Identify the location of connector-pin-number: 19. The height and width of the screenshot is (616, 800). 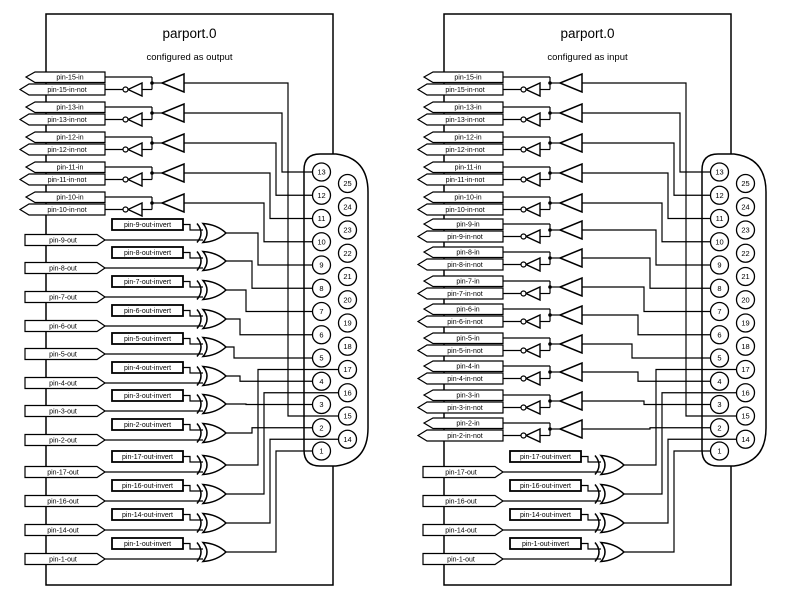
(347, 323).